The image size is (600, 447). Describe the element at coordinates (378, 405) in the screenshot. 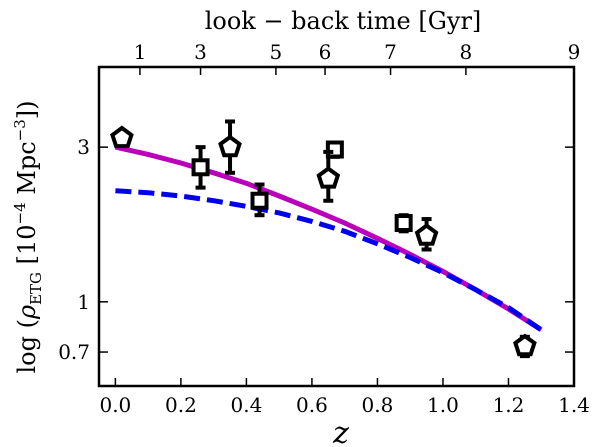

I see `x-tick-label: 0.8` at that location.